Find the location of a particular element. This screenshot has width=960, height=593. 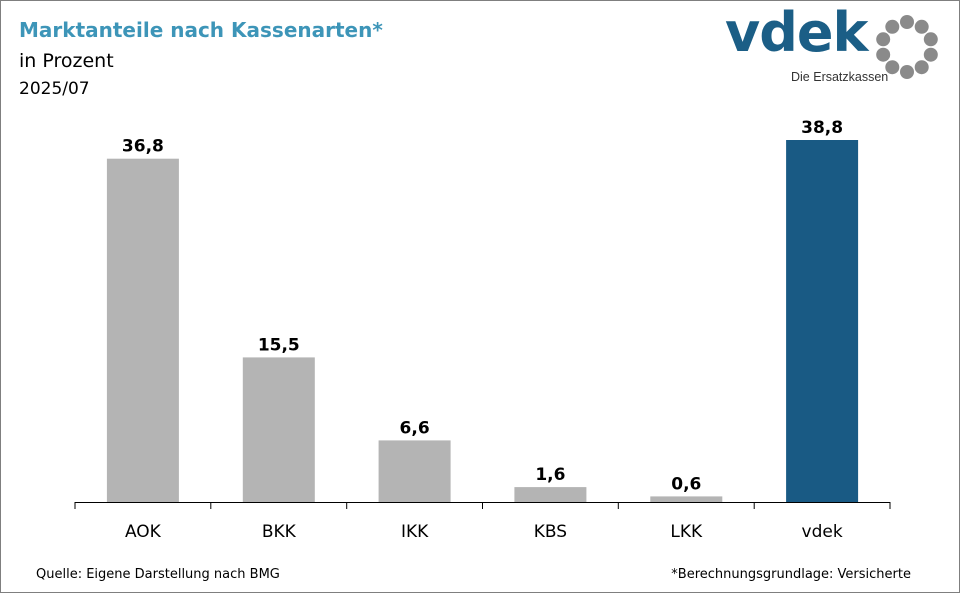

bar-kbs is located at coordinates (550, 494).